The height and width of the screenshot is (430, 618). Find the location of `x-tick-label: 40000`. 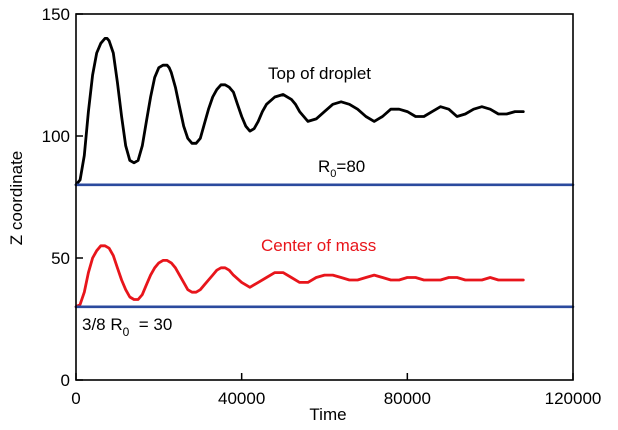

x-tick-label: 40000 is located at coordinates (241, 398).